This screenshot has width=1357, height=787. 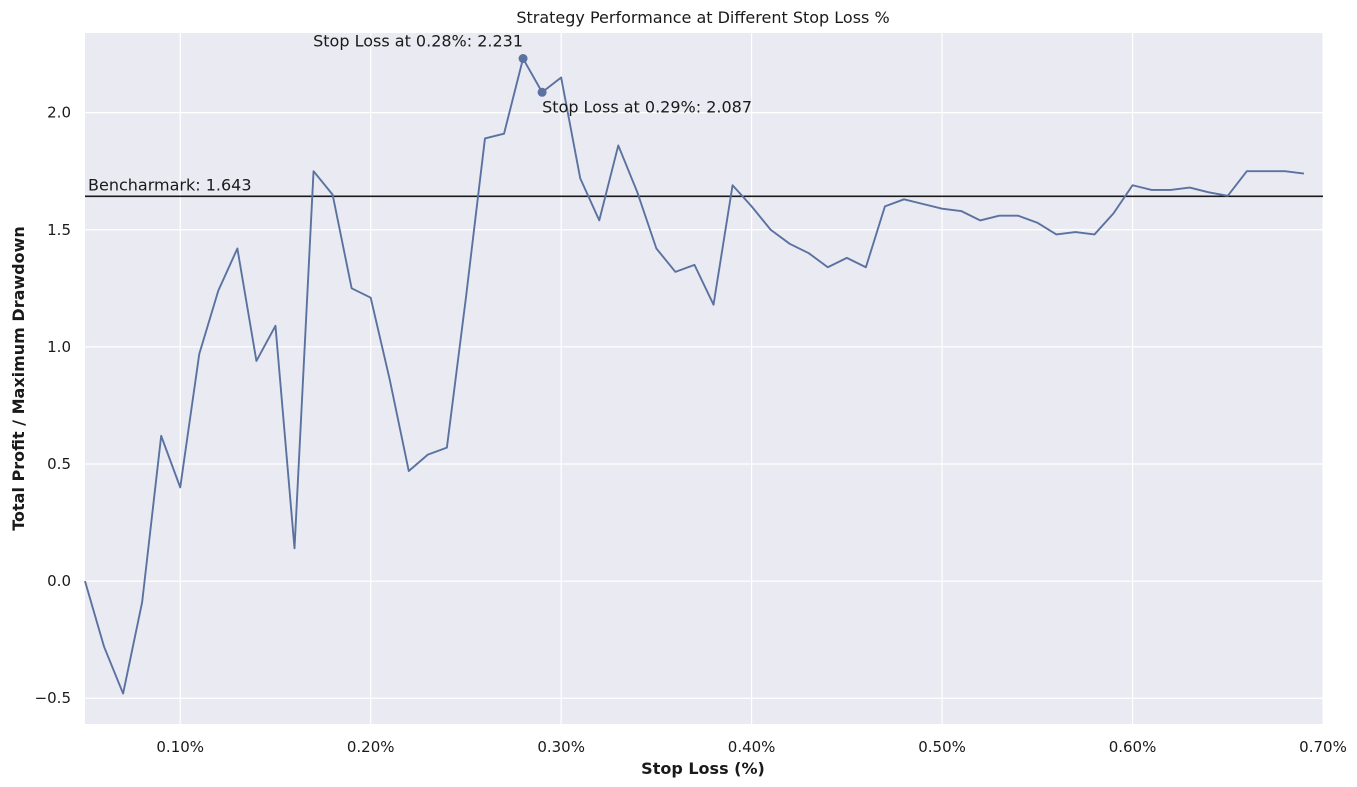 I want to click on x-tick-label: 0.20%, so click(x=371, y=747).